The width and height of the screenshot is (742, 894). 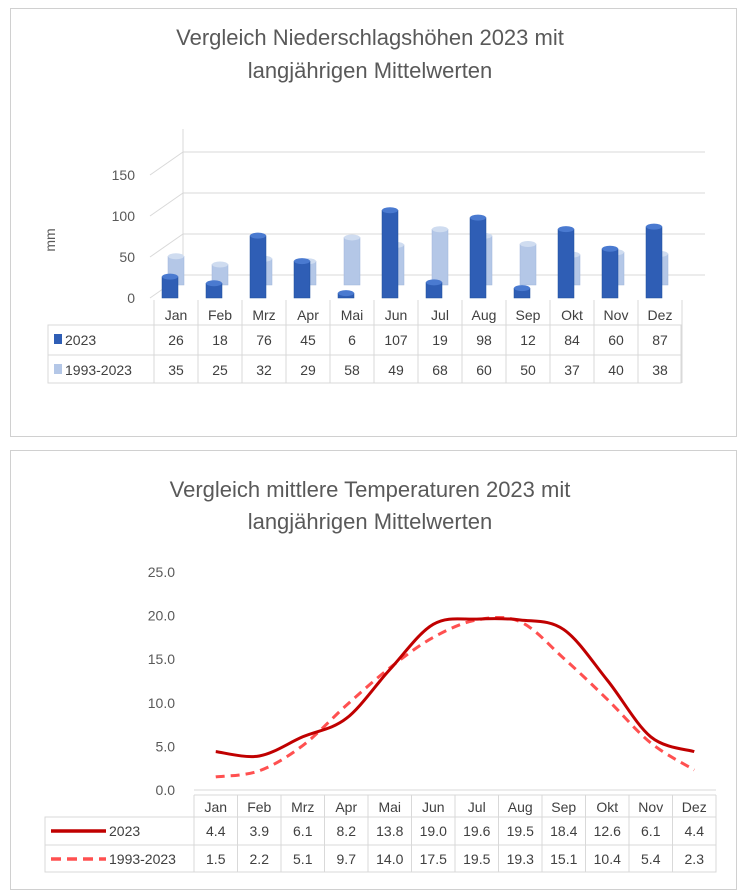 What do you see at coordinates (455, 688) in the screenshot?
I see `line-2023` at bounding box center [455, 688].